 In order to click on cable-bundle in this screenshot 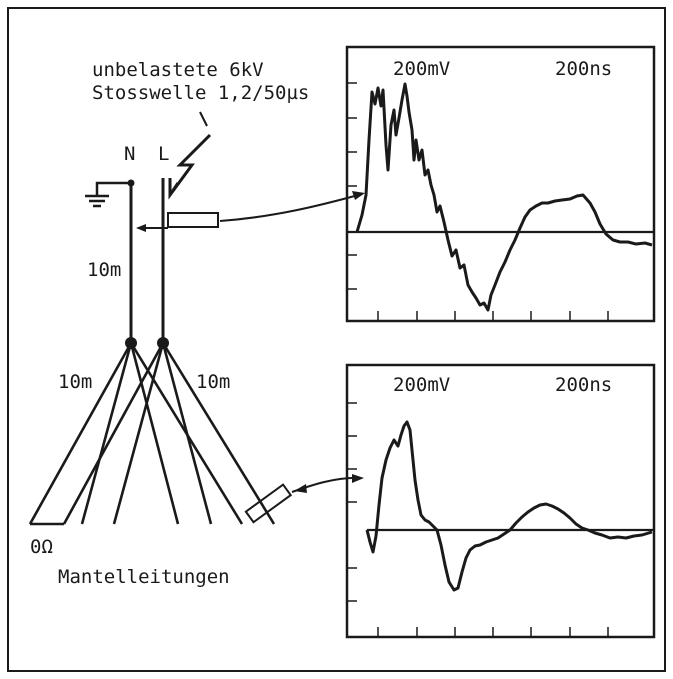, I will do `click(152, 434)`.